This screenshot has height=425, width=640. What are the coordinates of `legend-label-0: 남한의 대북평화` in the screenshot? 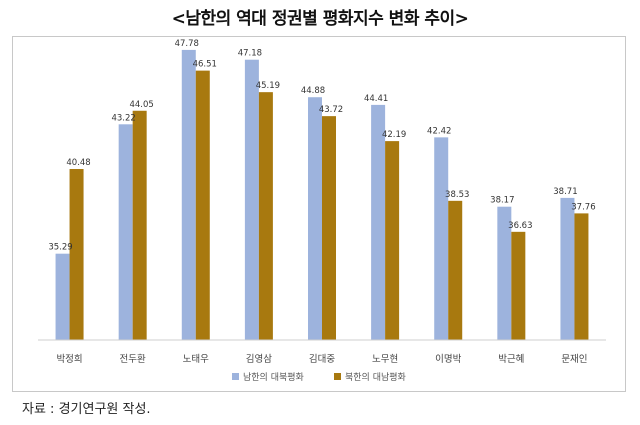 It's located at (273, 377).